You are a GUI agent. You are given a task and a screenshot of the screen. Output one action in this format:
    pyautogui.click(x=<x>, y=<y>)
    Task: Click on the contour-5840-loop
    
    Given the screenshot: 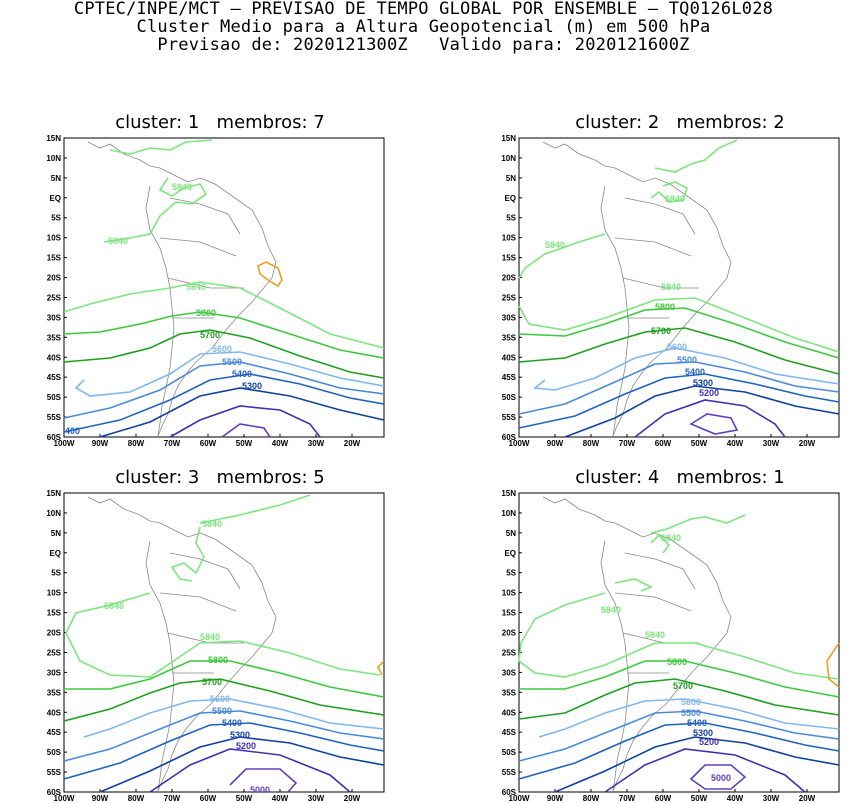 What is the action you would take?
    pyautogui.click(x=223, y=602)
    